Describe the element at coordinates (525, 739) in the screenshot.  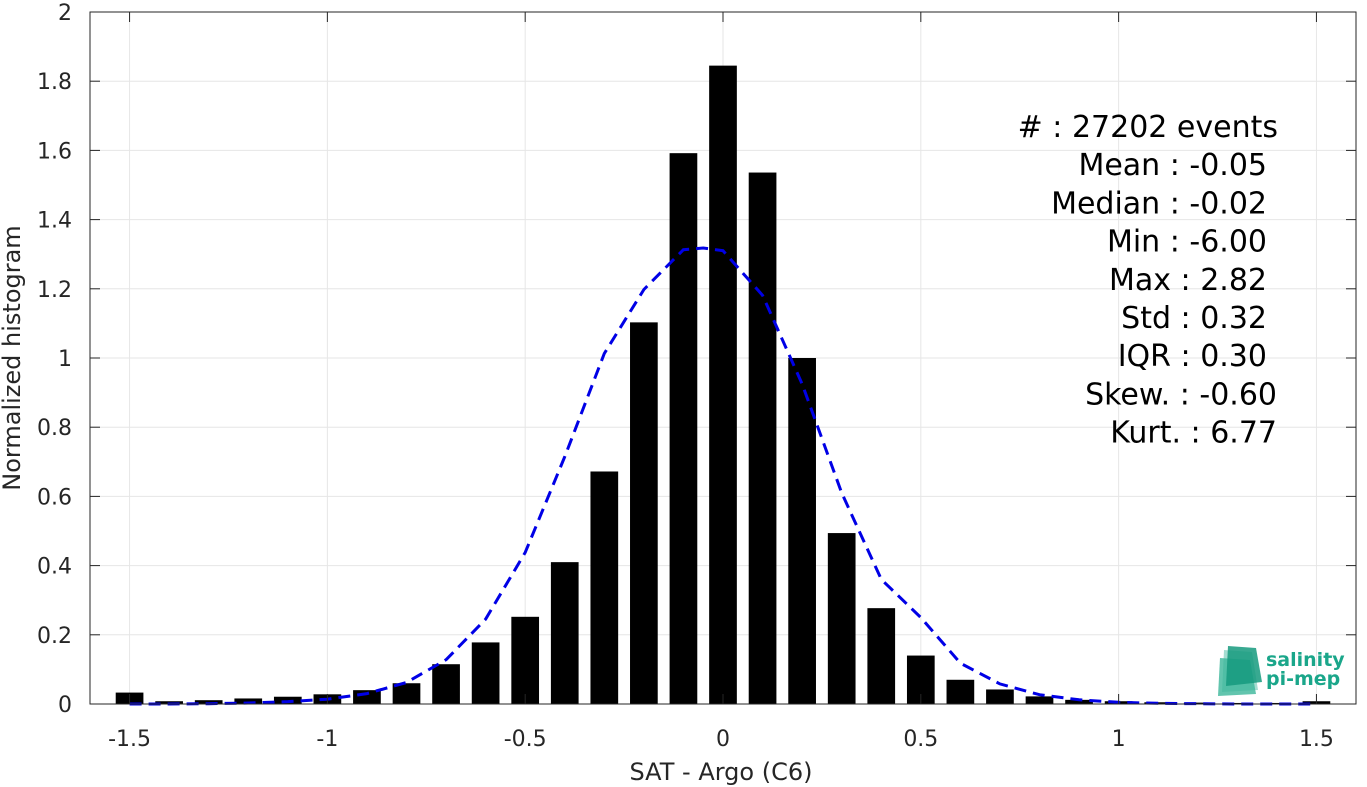
I see `x-tick-label: -0.5` at that location.